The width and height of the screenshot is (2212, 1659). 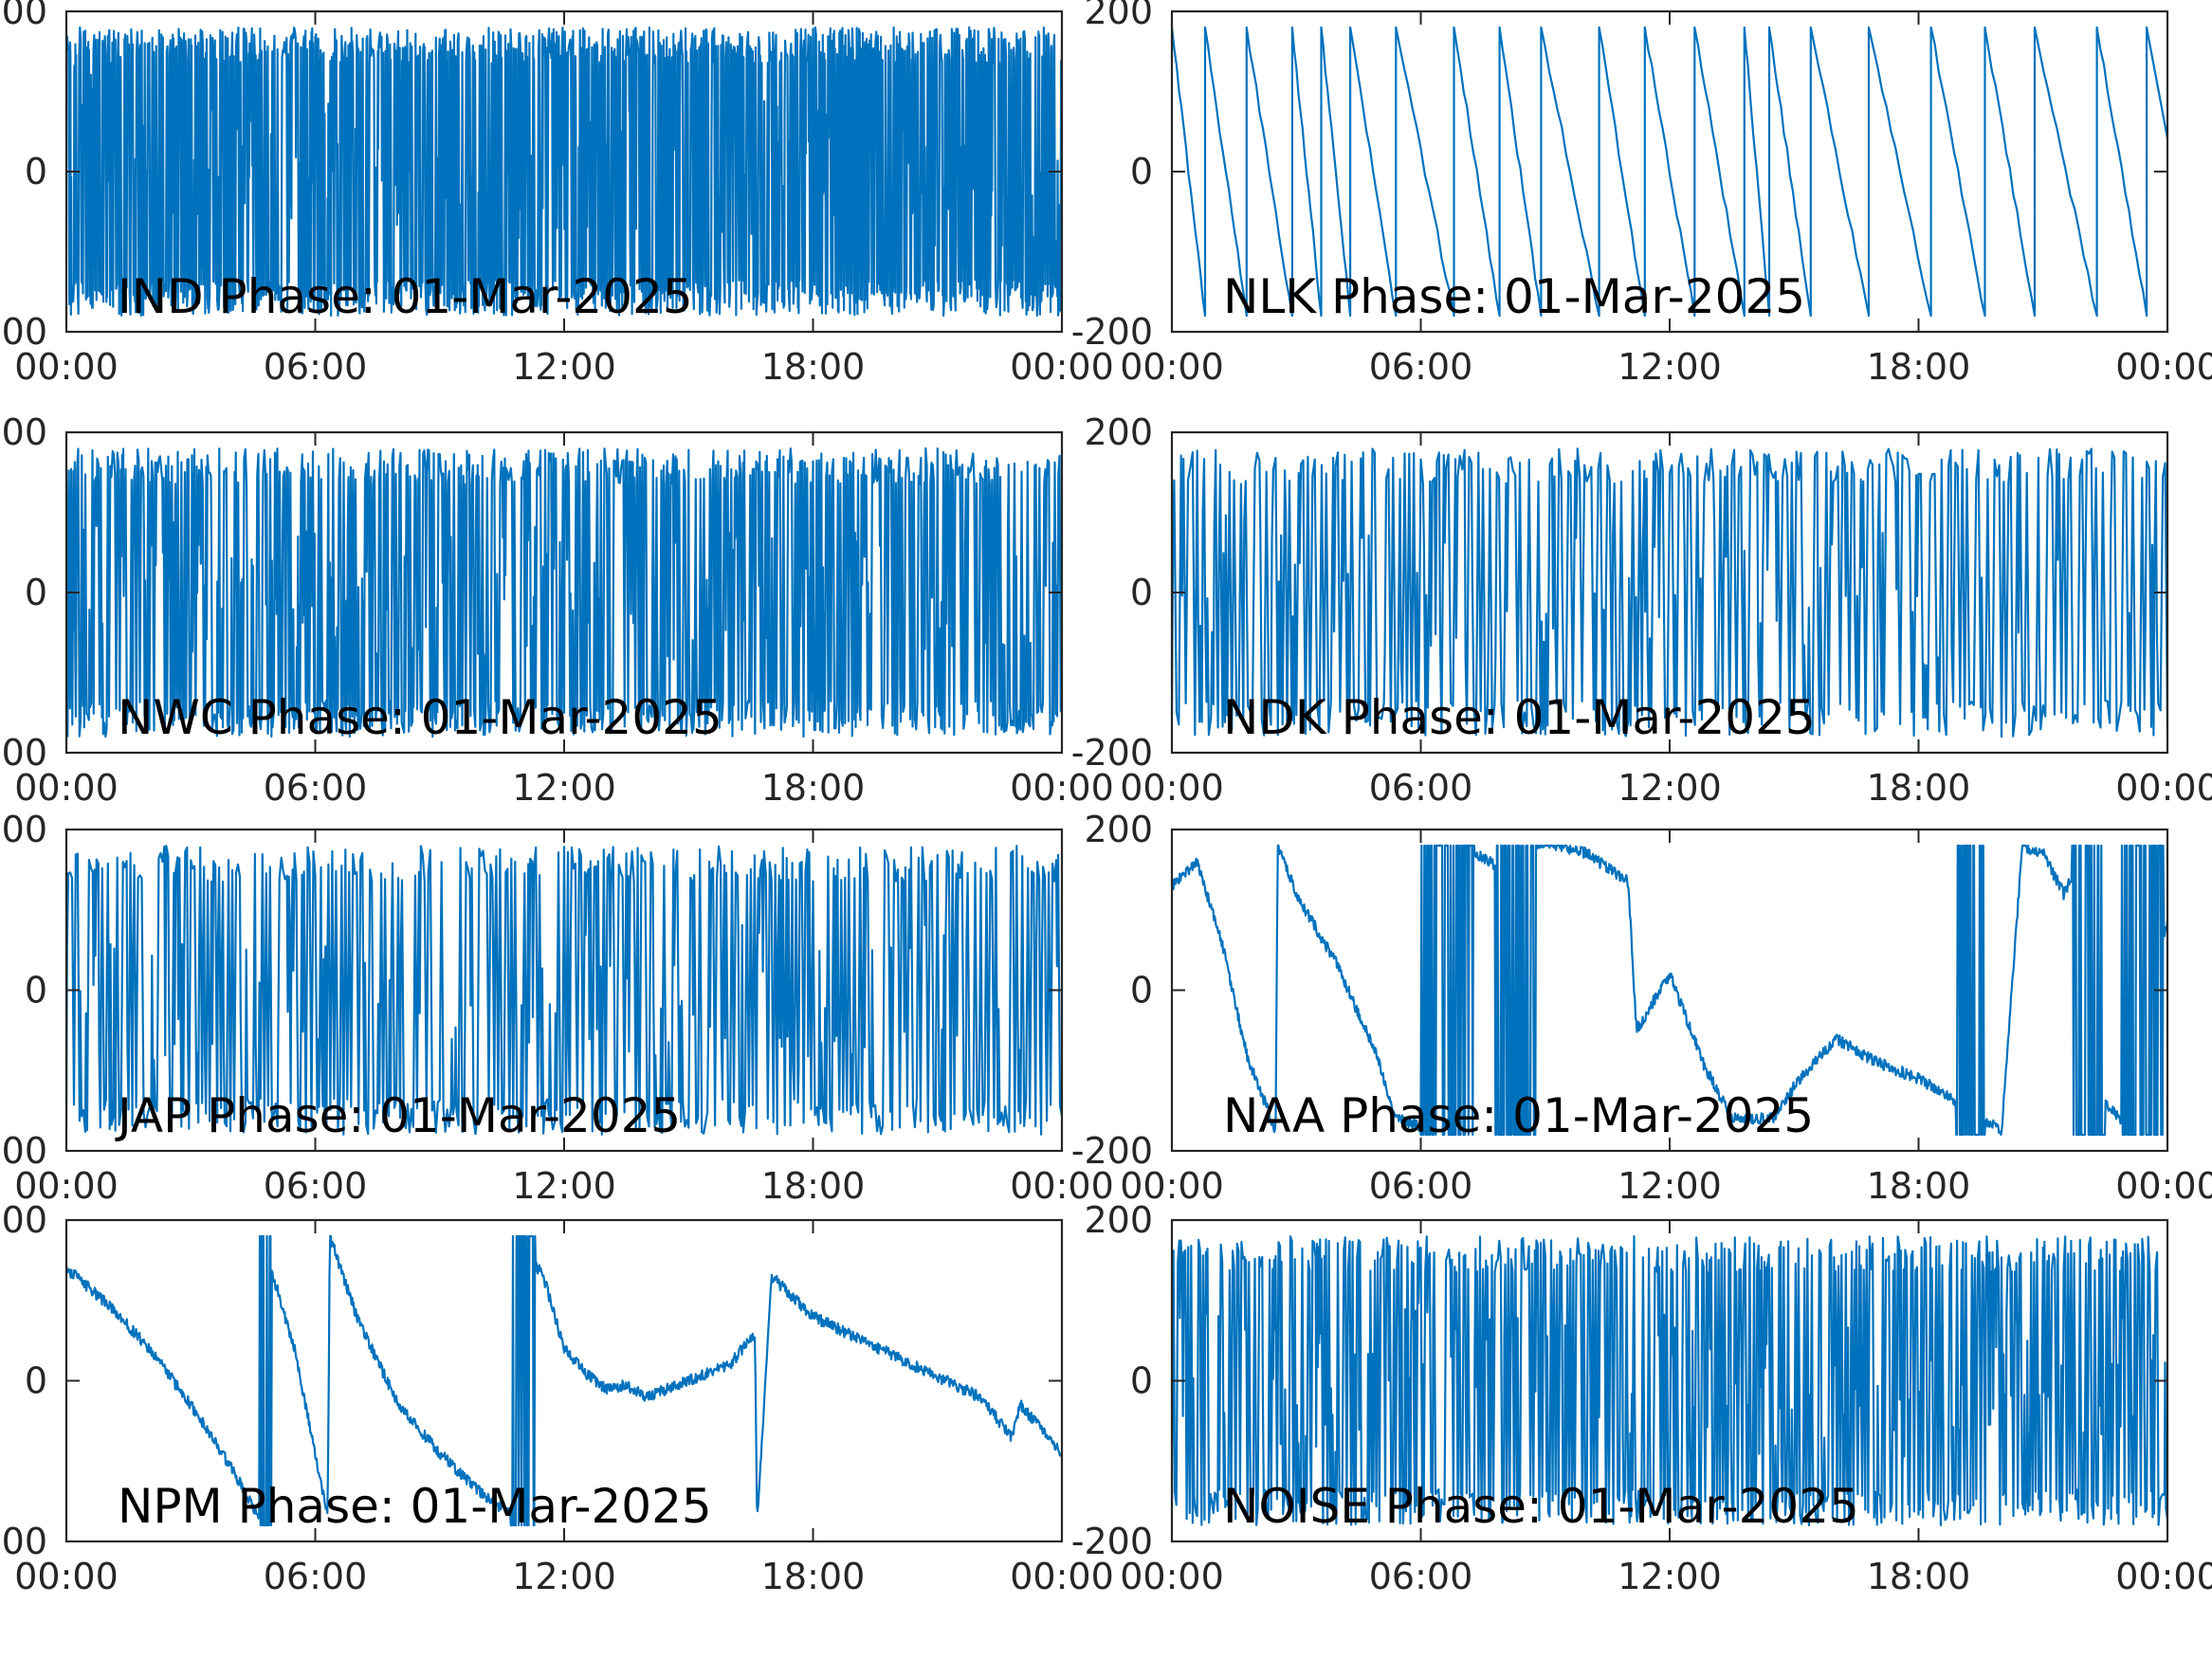 What do you see at coordinates (420, 717) in the screenshot?
I see `panel-title: NWC Phase: 01-Mar-2025` at bounding box center [420, 717].